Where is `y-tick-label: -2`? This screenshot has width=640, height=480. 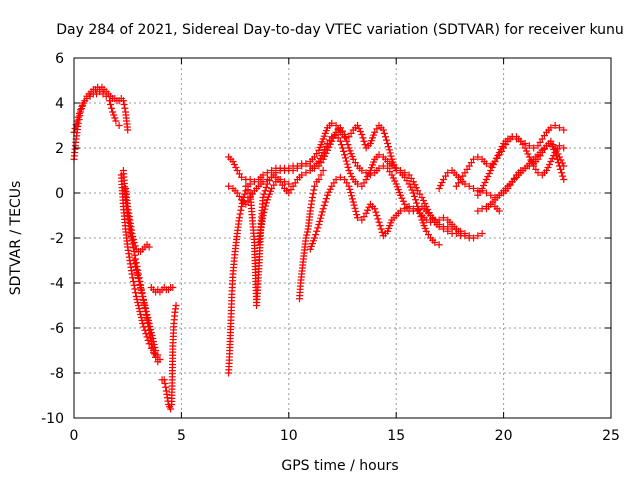 y-tick-label: -2 is located at coordinates (57, 239).